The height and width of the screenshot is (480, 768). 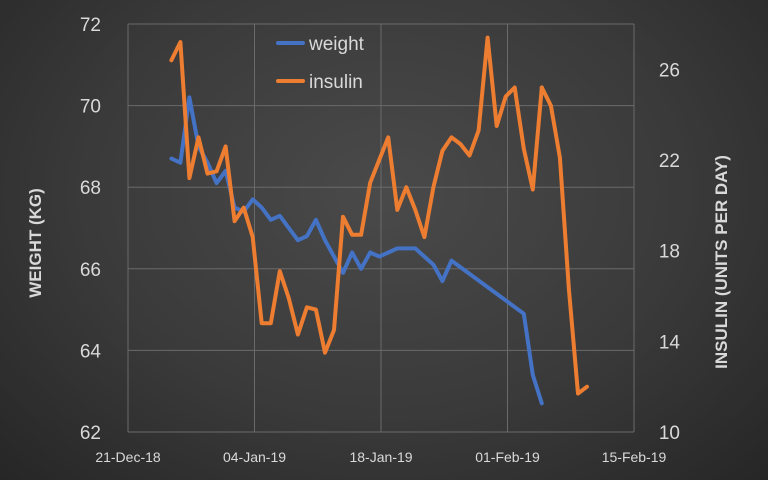 I want to click on x-tick-label: 04-Jan-19, so click(x=254, y=457).